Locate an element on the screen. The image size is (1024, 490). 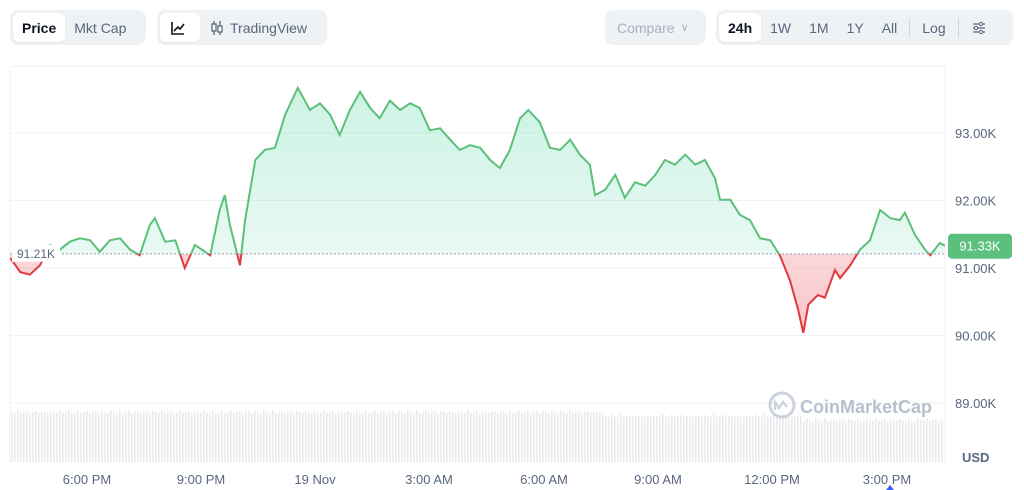
sliders-icon is located at coordinates (978, 27).